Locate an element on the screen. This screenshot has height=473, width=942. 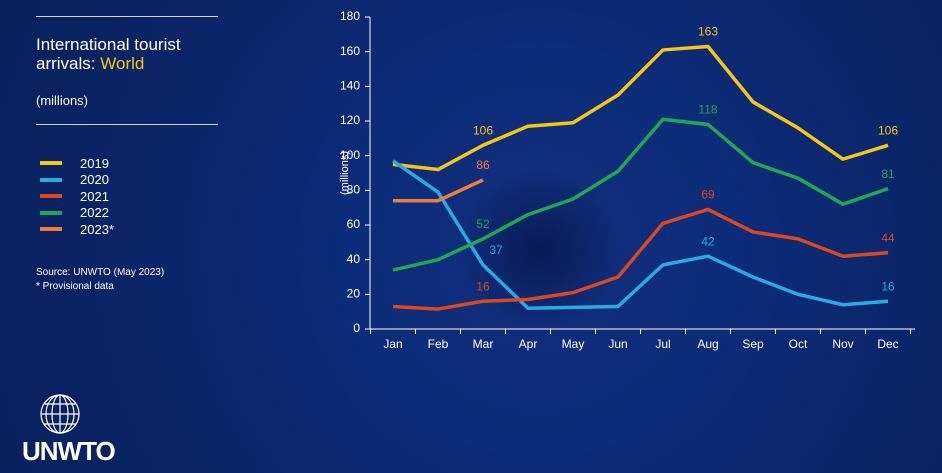
globe-icon is located at coordinates (60, 414).